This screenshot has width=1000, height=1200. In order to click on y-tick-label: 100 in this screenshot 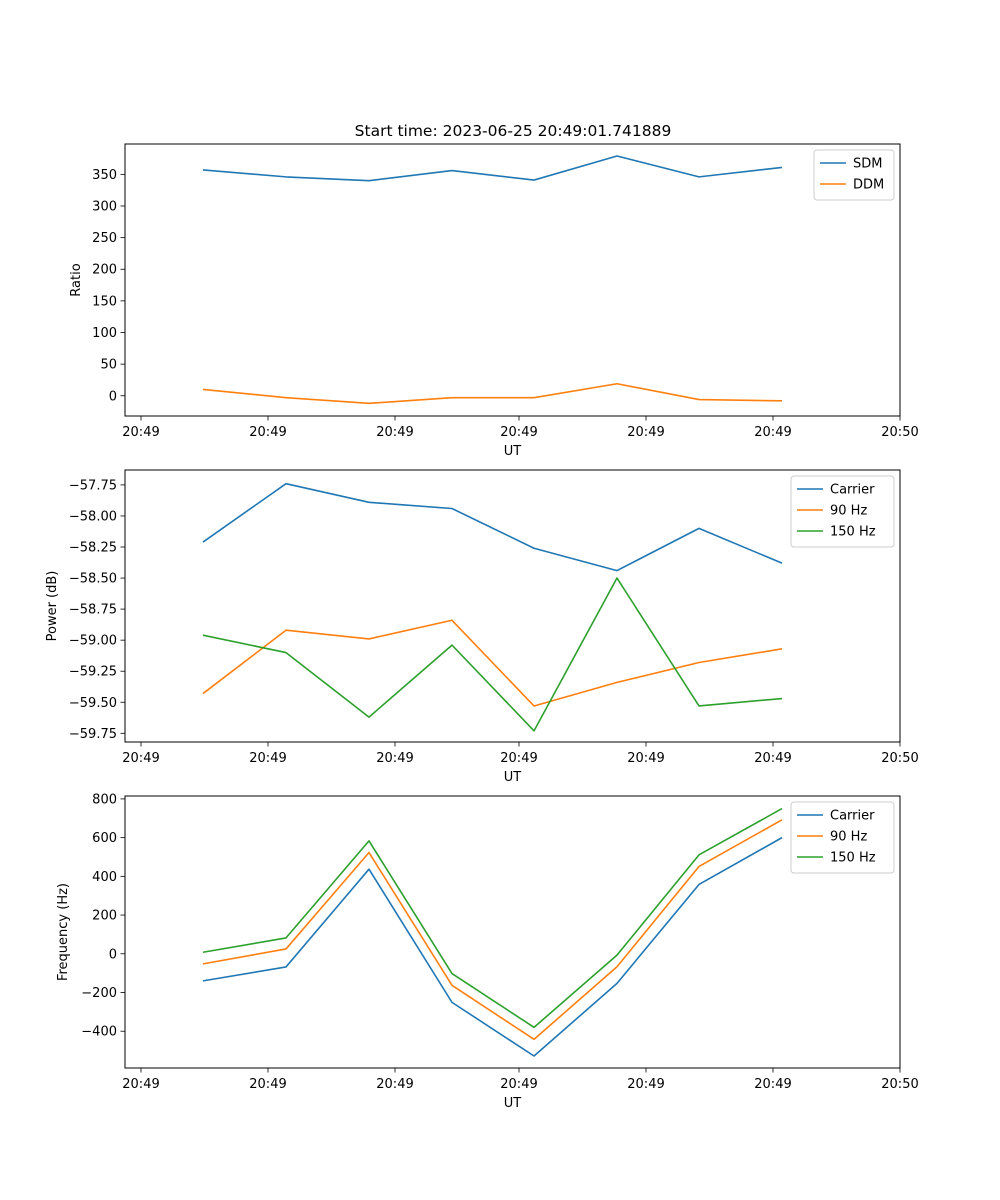, I will do `click(104, 333)`.